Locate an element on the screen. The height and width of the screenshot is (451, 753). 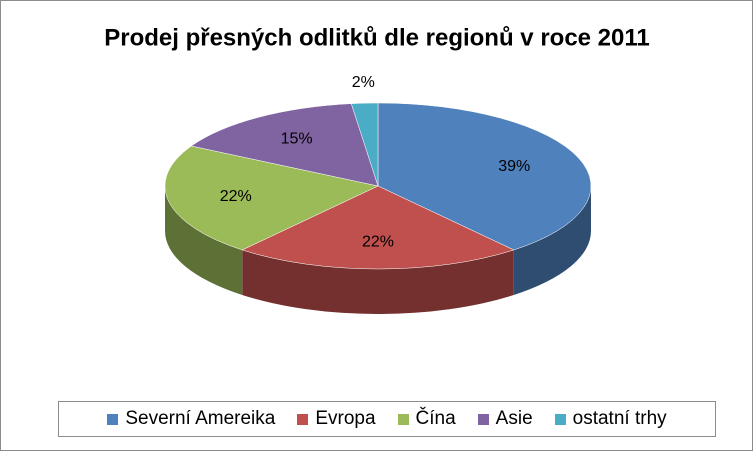
data-label: 39% is located at coordinates (514, 166).